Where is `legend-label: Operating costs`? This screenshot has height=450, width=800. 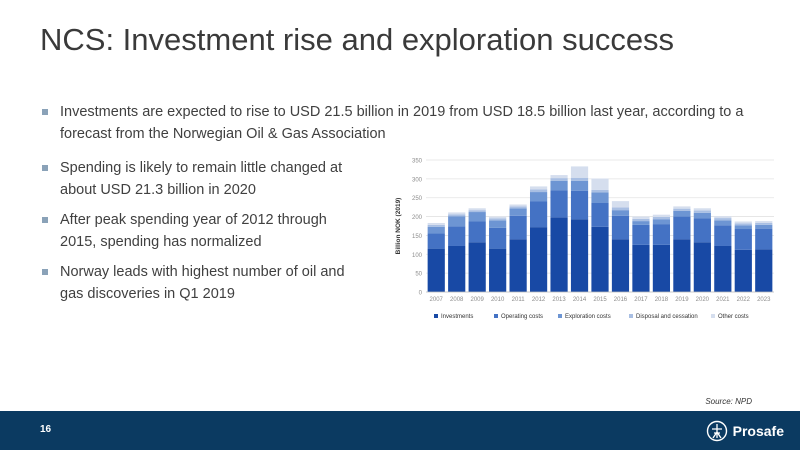 legend-label: Operating costs is located at coordinates (522, 317).